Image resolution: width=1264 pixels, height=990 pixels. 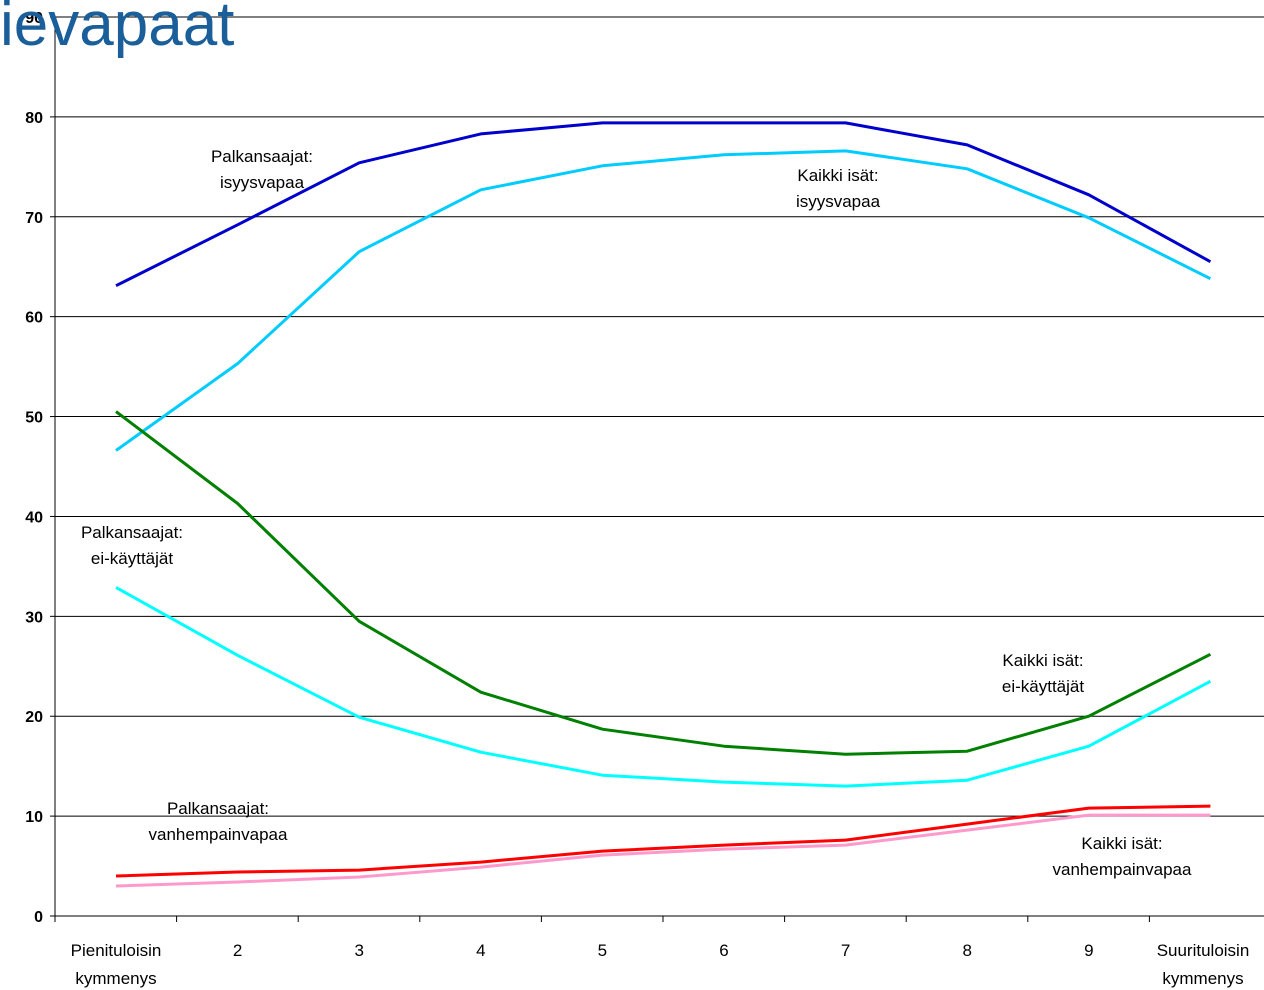 What do you see at coordinates (218, 821) in the screenshot?
I see `annotation-label: Palkansaajat: vanhempainvapaa` at bounding box center [218, 821].